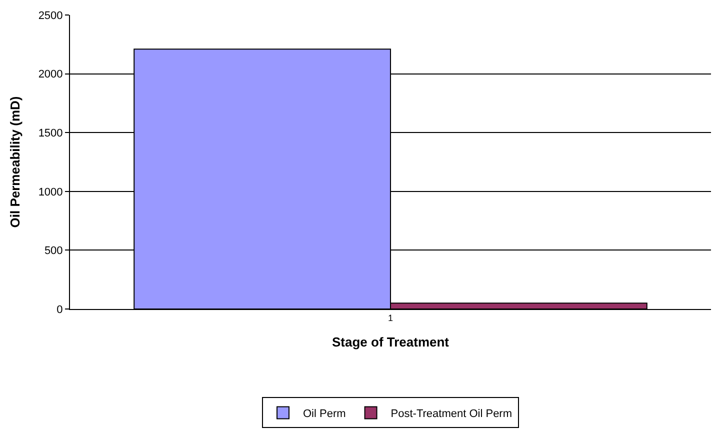 Image resolution: width=715 pixels, height=432 pixels. I want to click on y-tick-label: 2000, so click(50, 74).